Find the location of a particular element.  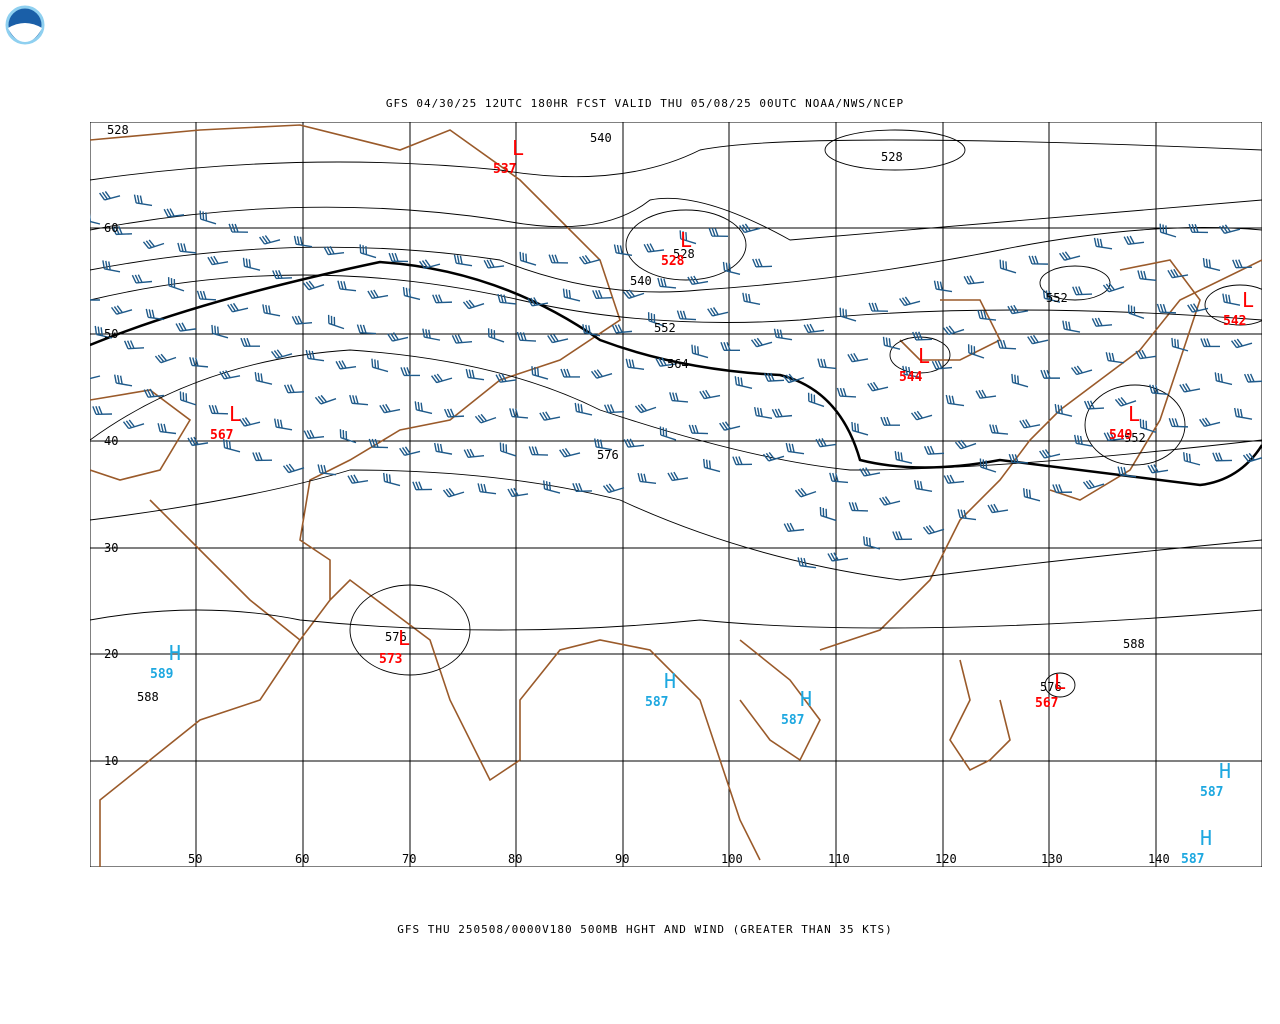

high-value: 587 is located at coordinates (792, 720).